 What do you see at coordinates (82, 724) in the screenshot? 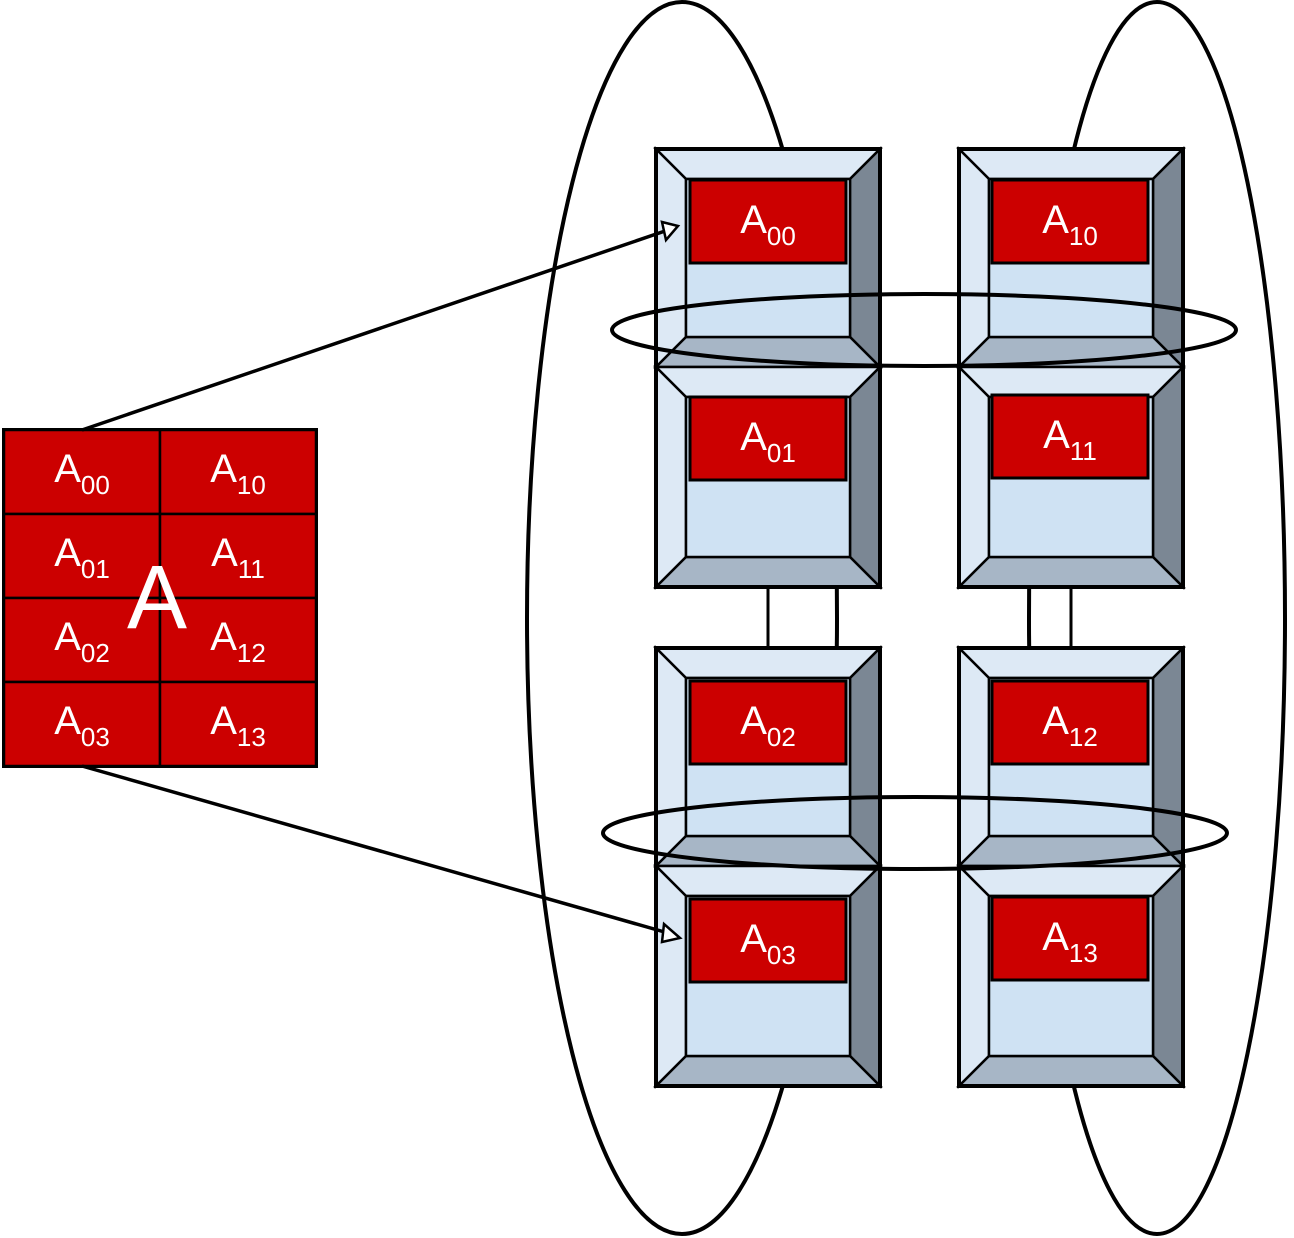
I see `matrix-cell-a03: A03` at bounding box center [82, 724].